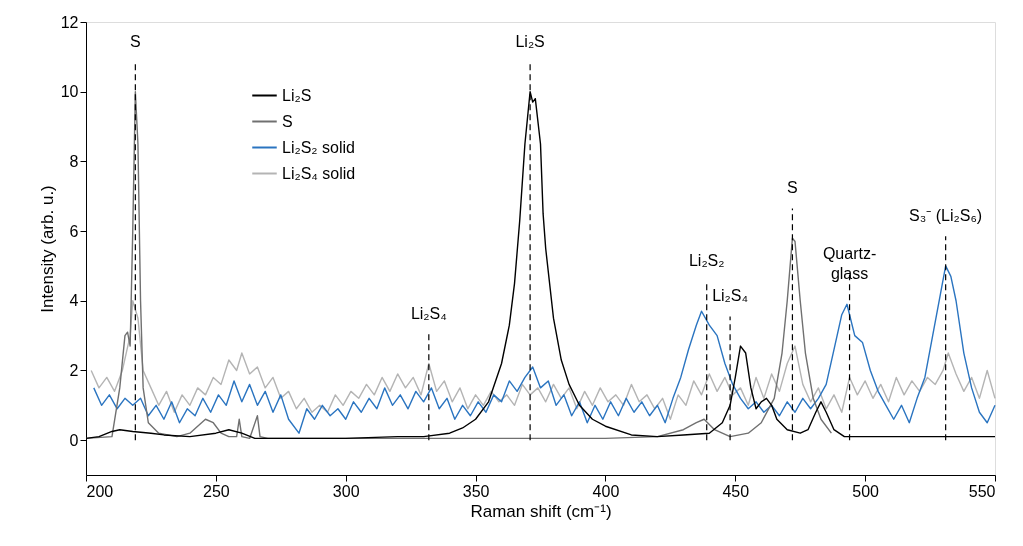 The image size is (1023, 546). Describe the element at coordinates (541, 511) in the screenshot. I see `x-axis-title: Raman shift (cm⁻¹)` at that location.